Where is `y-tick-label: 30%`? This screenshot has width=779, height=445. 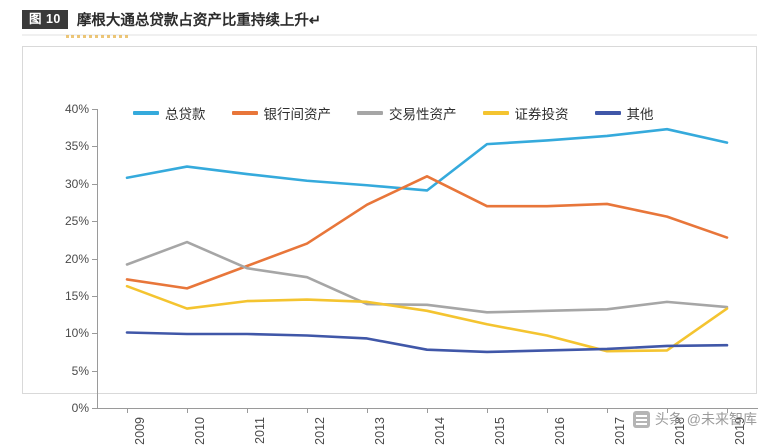 y-tick-label: 30% is located at coordinates (76, 183).